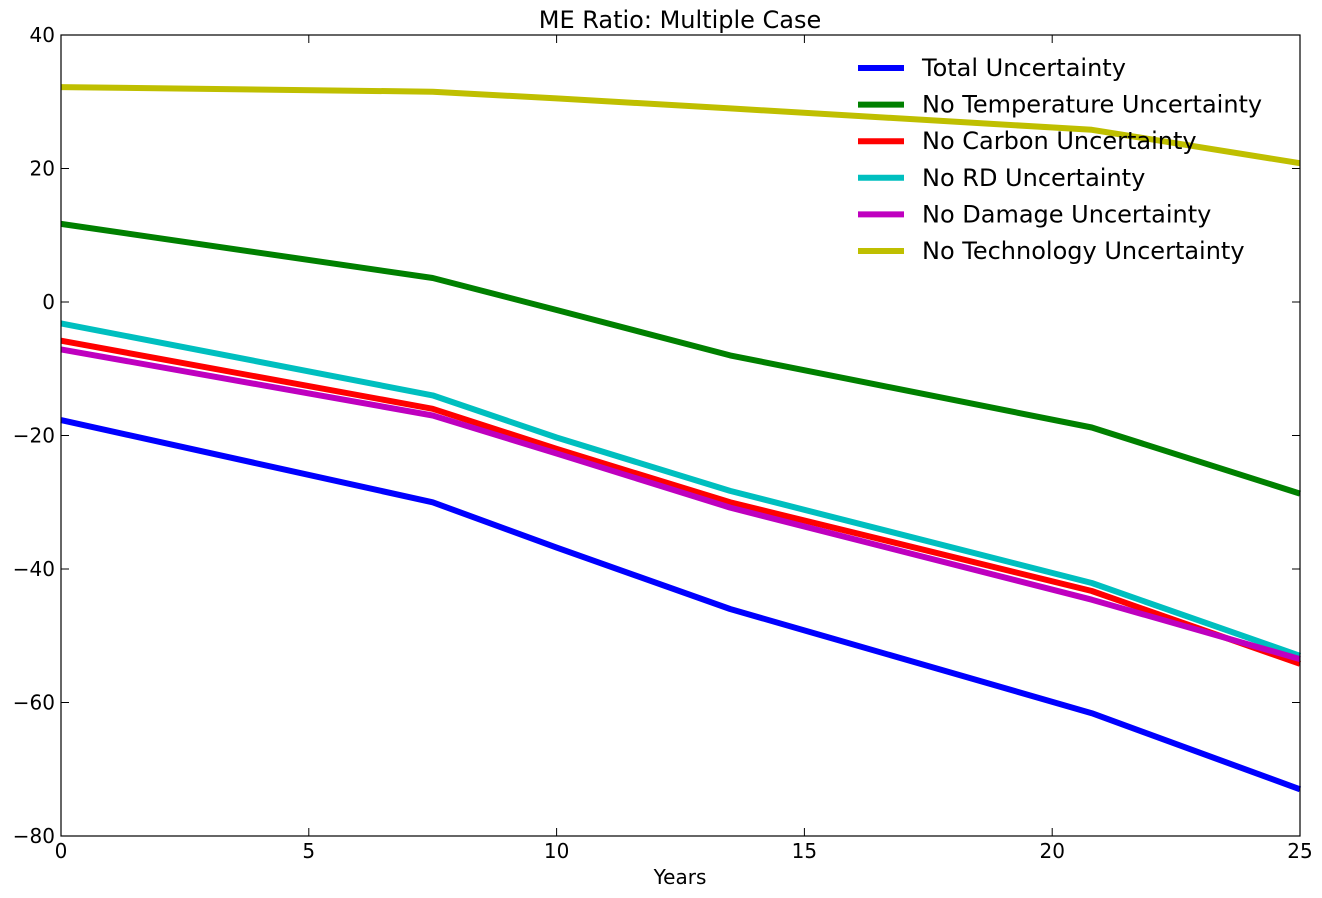 The height and width of the screenshot is (898, 1322). I want to click on x-tick-label: 25, so click(1299, 851).